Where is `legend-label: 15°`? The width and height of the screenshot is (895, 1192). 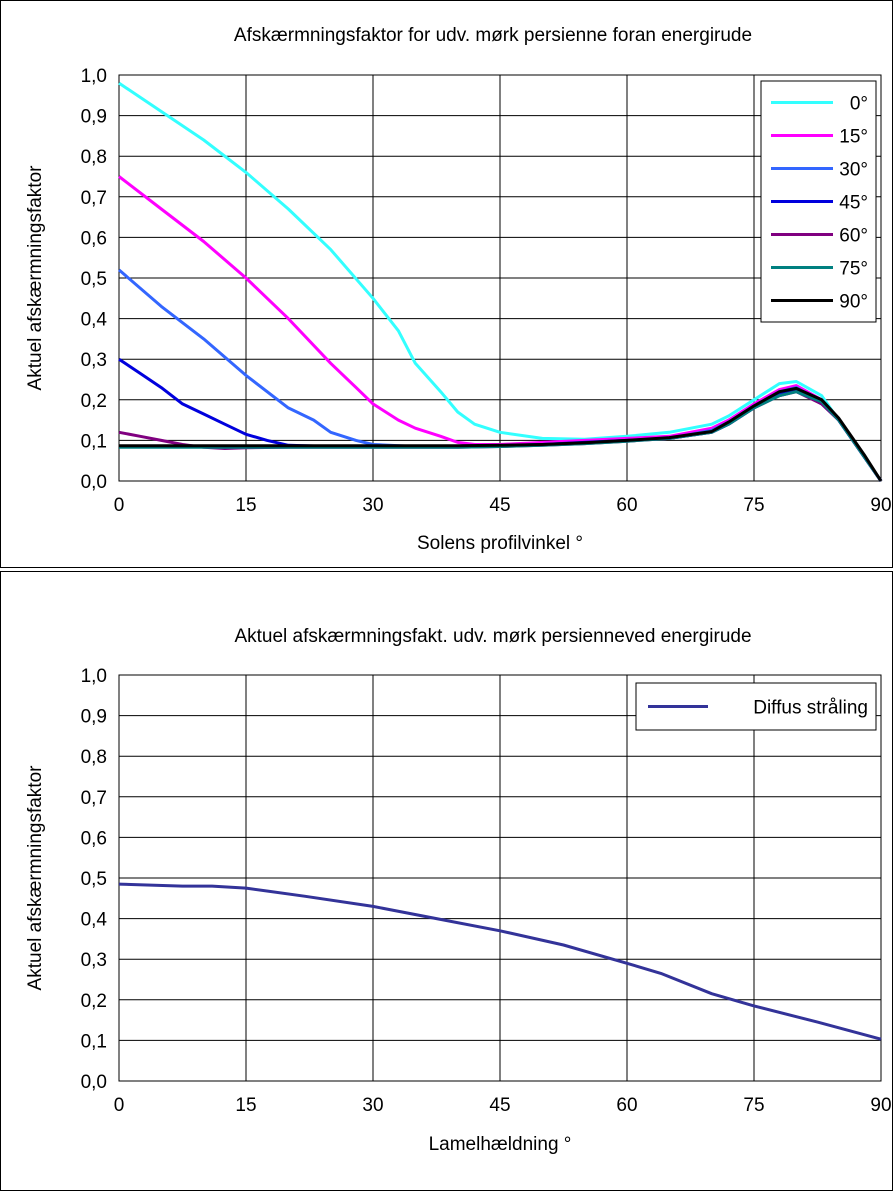 legend-label: 15° is located at coordinates (853, 137).